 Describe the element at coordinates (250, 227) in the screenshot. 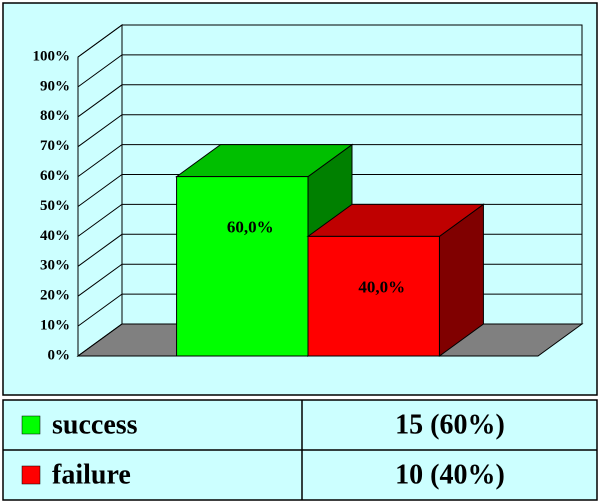

I see `value-label: 60,0%` at that location.